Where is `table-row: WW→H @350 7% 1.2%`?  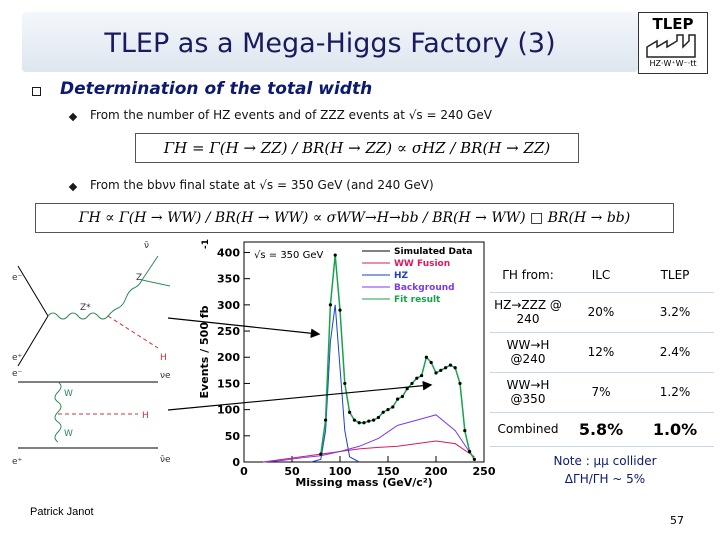 table-row: WW→H @350 7% 1.2% is located at coordinates (602, 392).